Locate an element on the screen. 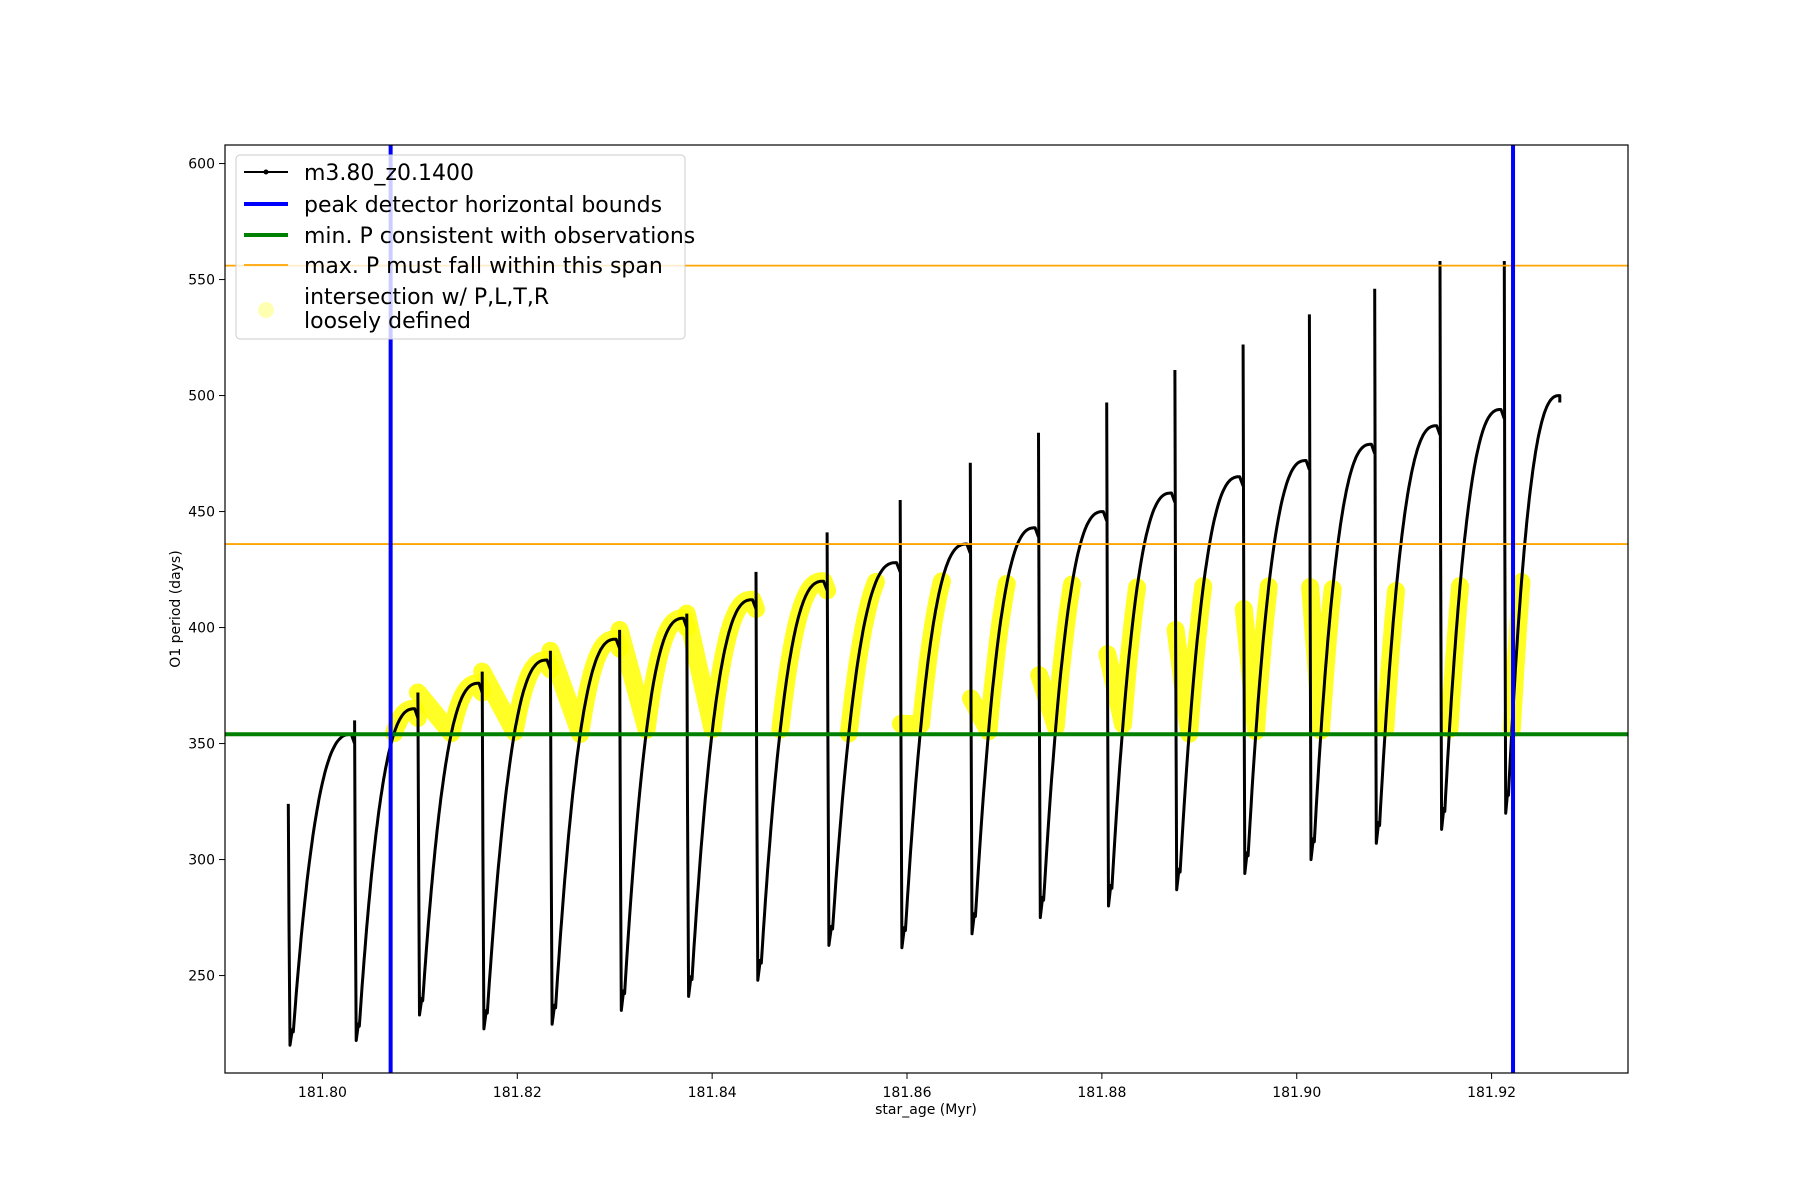 This screenshot has width=1800, height=1200. y-tick-label-6: 550 is located at coordinates (201, 281).